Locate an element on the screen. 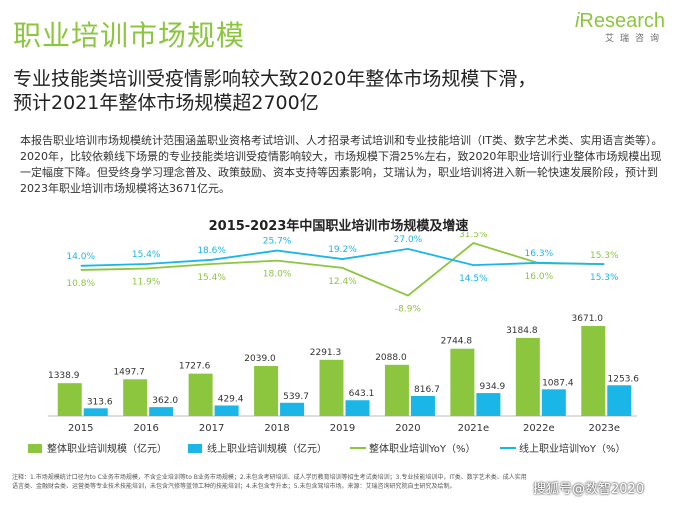  iresearch-logo: iResearch 艾瑞咨询 is located at coordinates (620, 27).